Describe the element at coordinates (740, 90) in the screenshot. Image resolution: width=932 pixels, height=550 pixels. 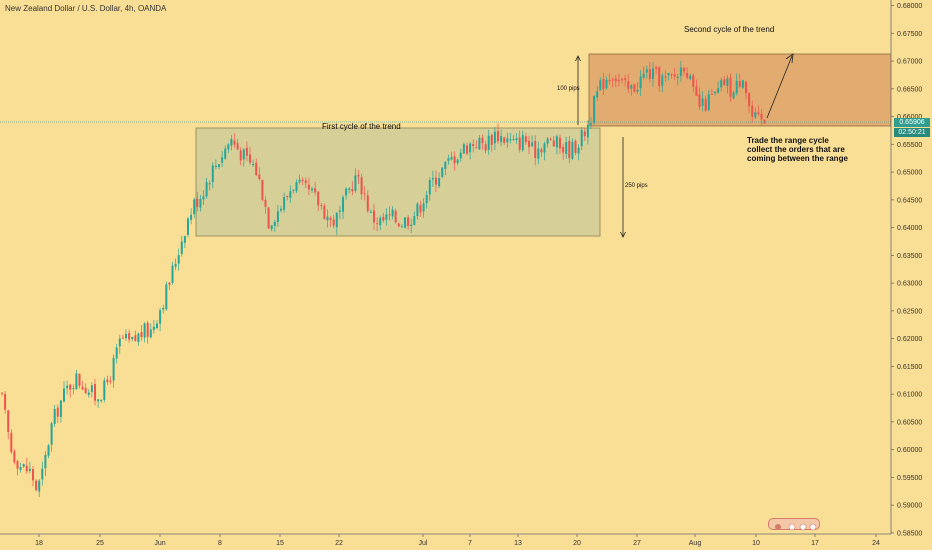
I see `second-cycle-box` at that location.